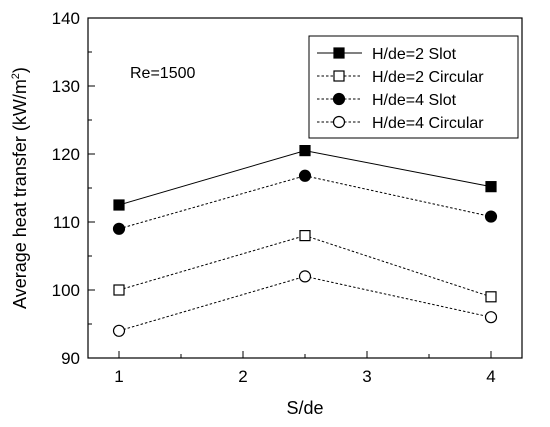 The image size is (550, 427). What do you see at coordinates (66, 290) in the screenshot?
I see `y-tick-label: 100` at bounding box center [66, 290].